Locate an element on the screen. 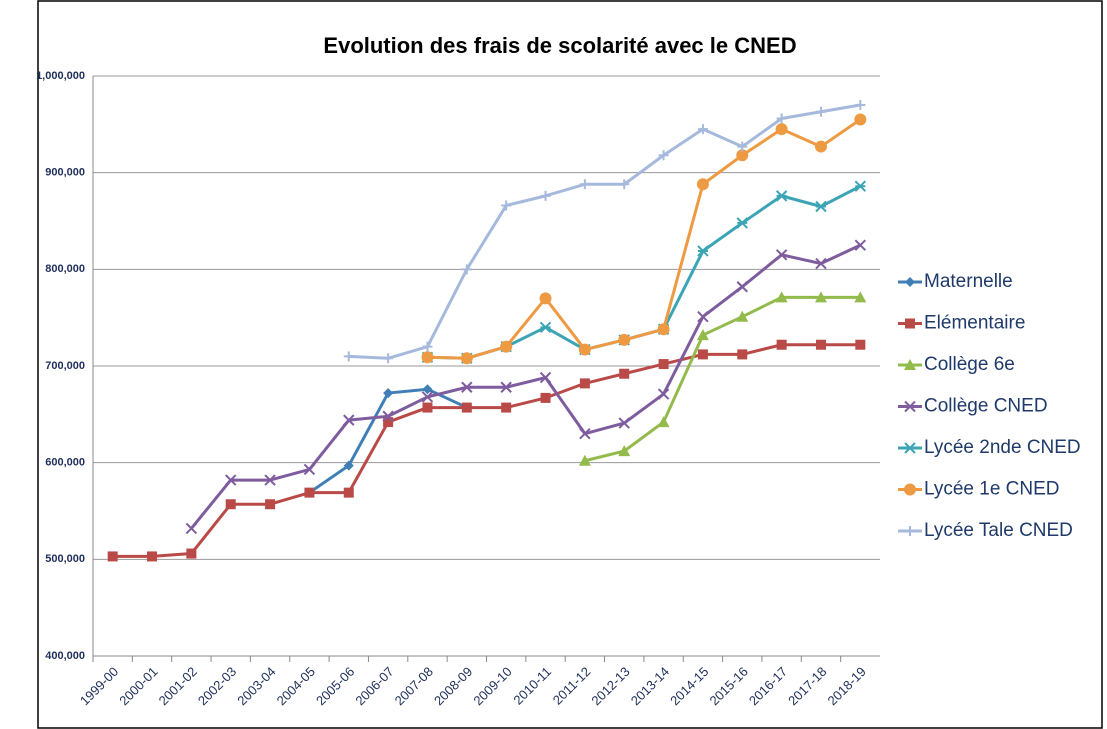 The width and height of the screenshot is (1107, 729). x-tick-label: 2007-08 is located at coordinates (414, 686).